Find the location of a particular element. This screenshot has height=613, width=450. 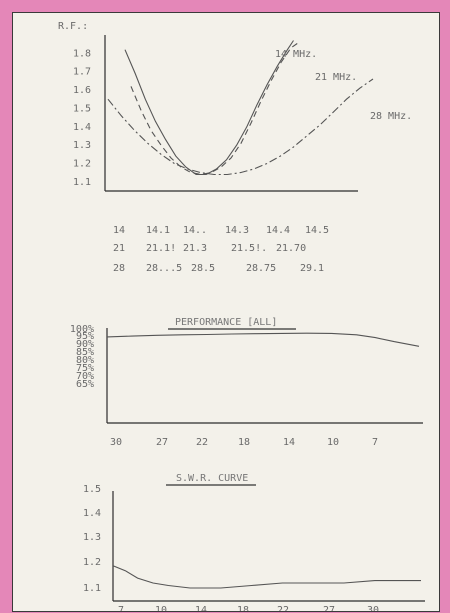

chart-title: PERFORMANCE [ALL] is located at coordinates (226, 322).